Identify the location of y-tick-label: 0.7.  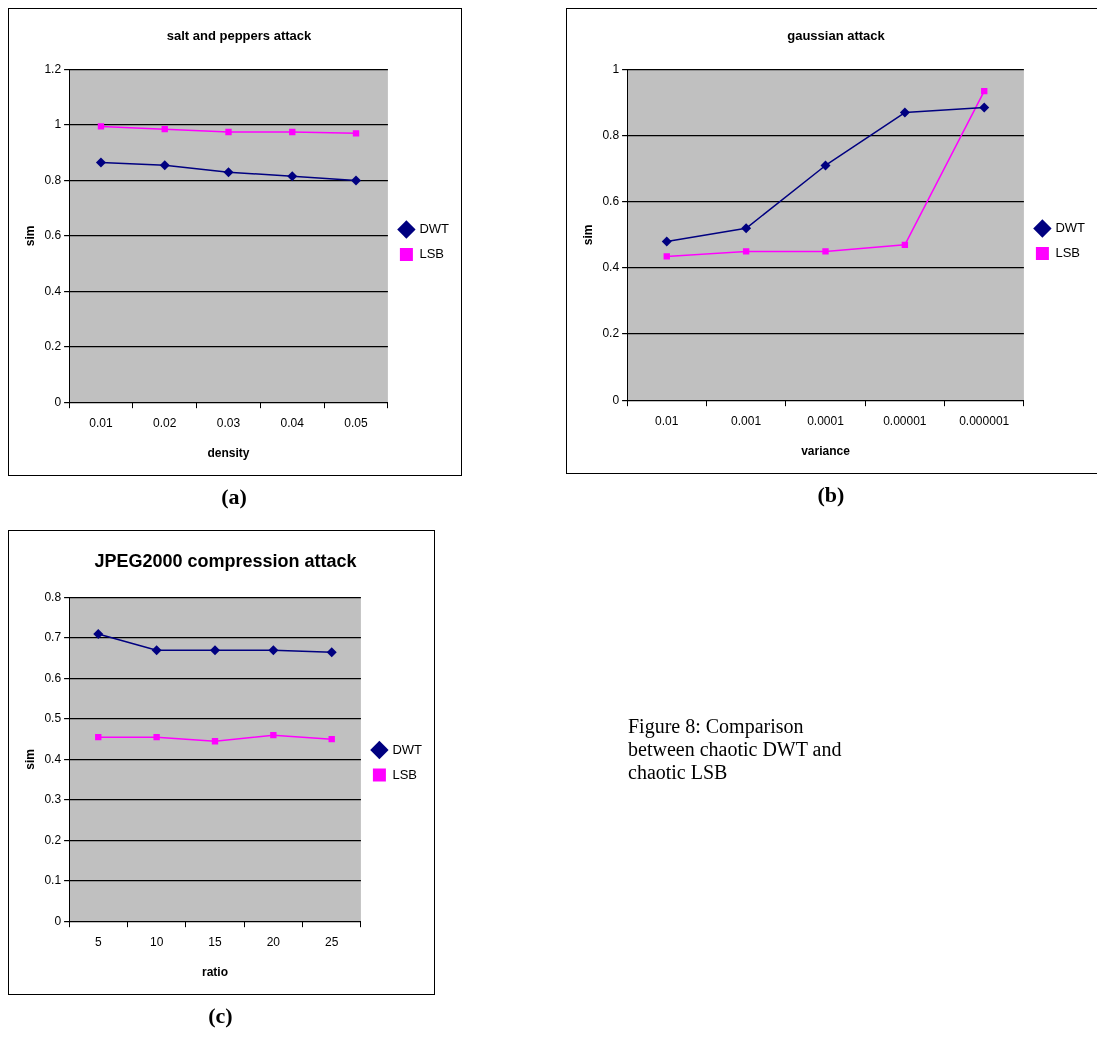
(53, 637).